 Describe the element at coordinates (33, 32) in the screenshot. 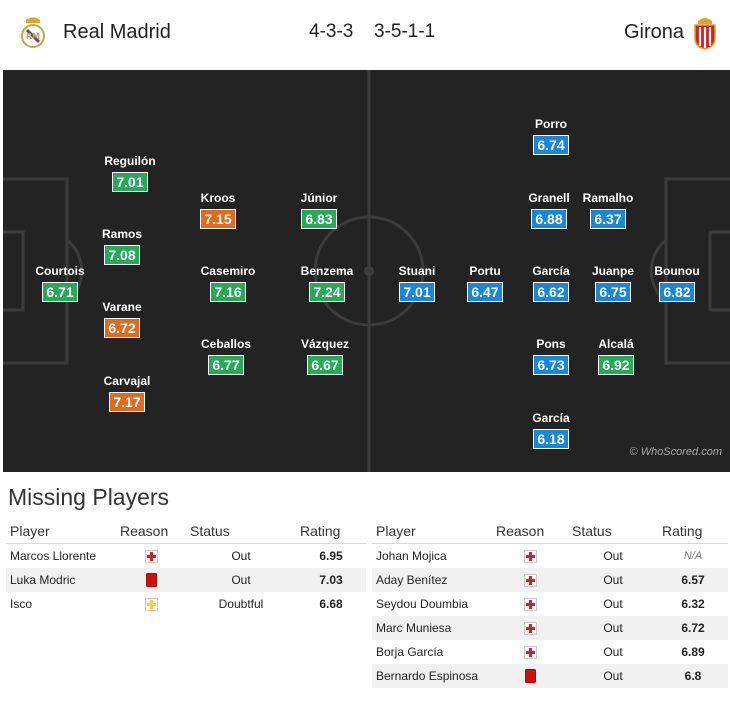

I see `real-madrid-crest-icon: RM` at that location.